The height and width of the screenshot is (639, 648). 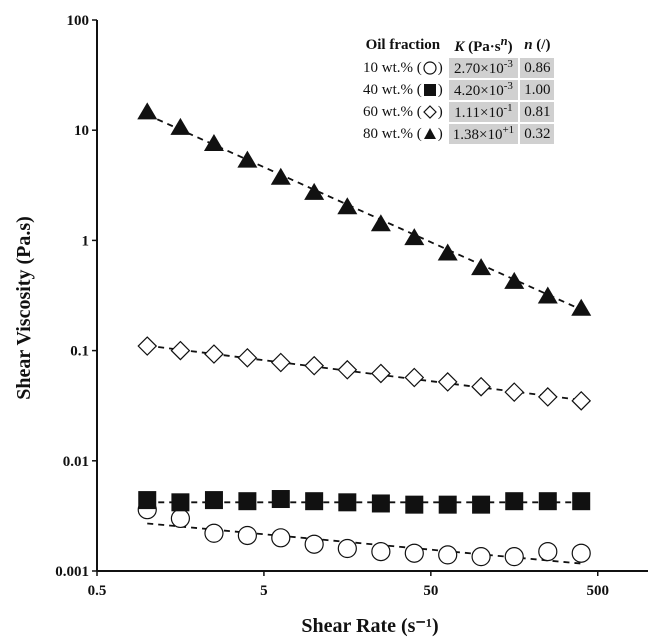 I want to click on legend-label: 10 wt.% (), so click(x=403, y=67).